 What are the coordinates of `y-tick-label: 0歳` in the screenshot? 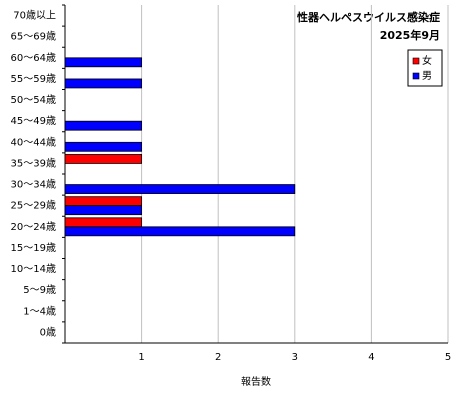 It's located at (48, 332).